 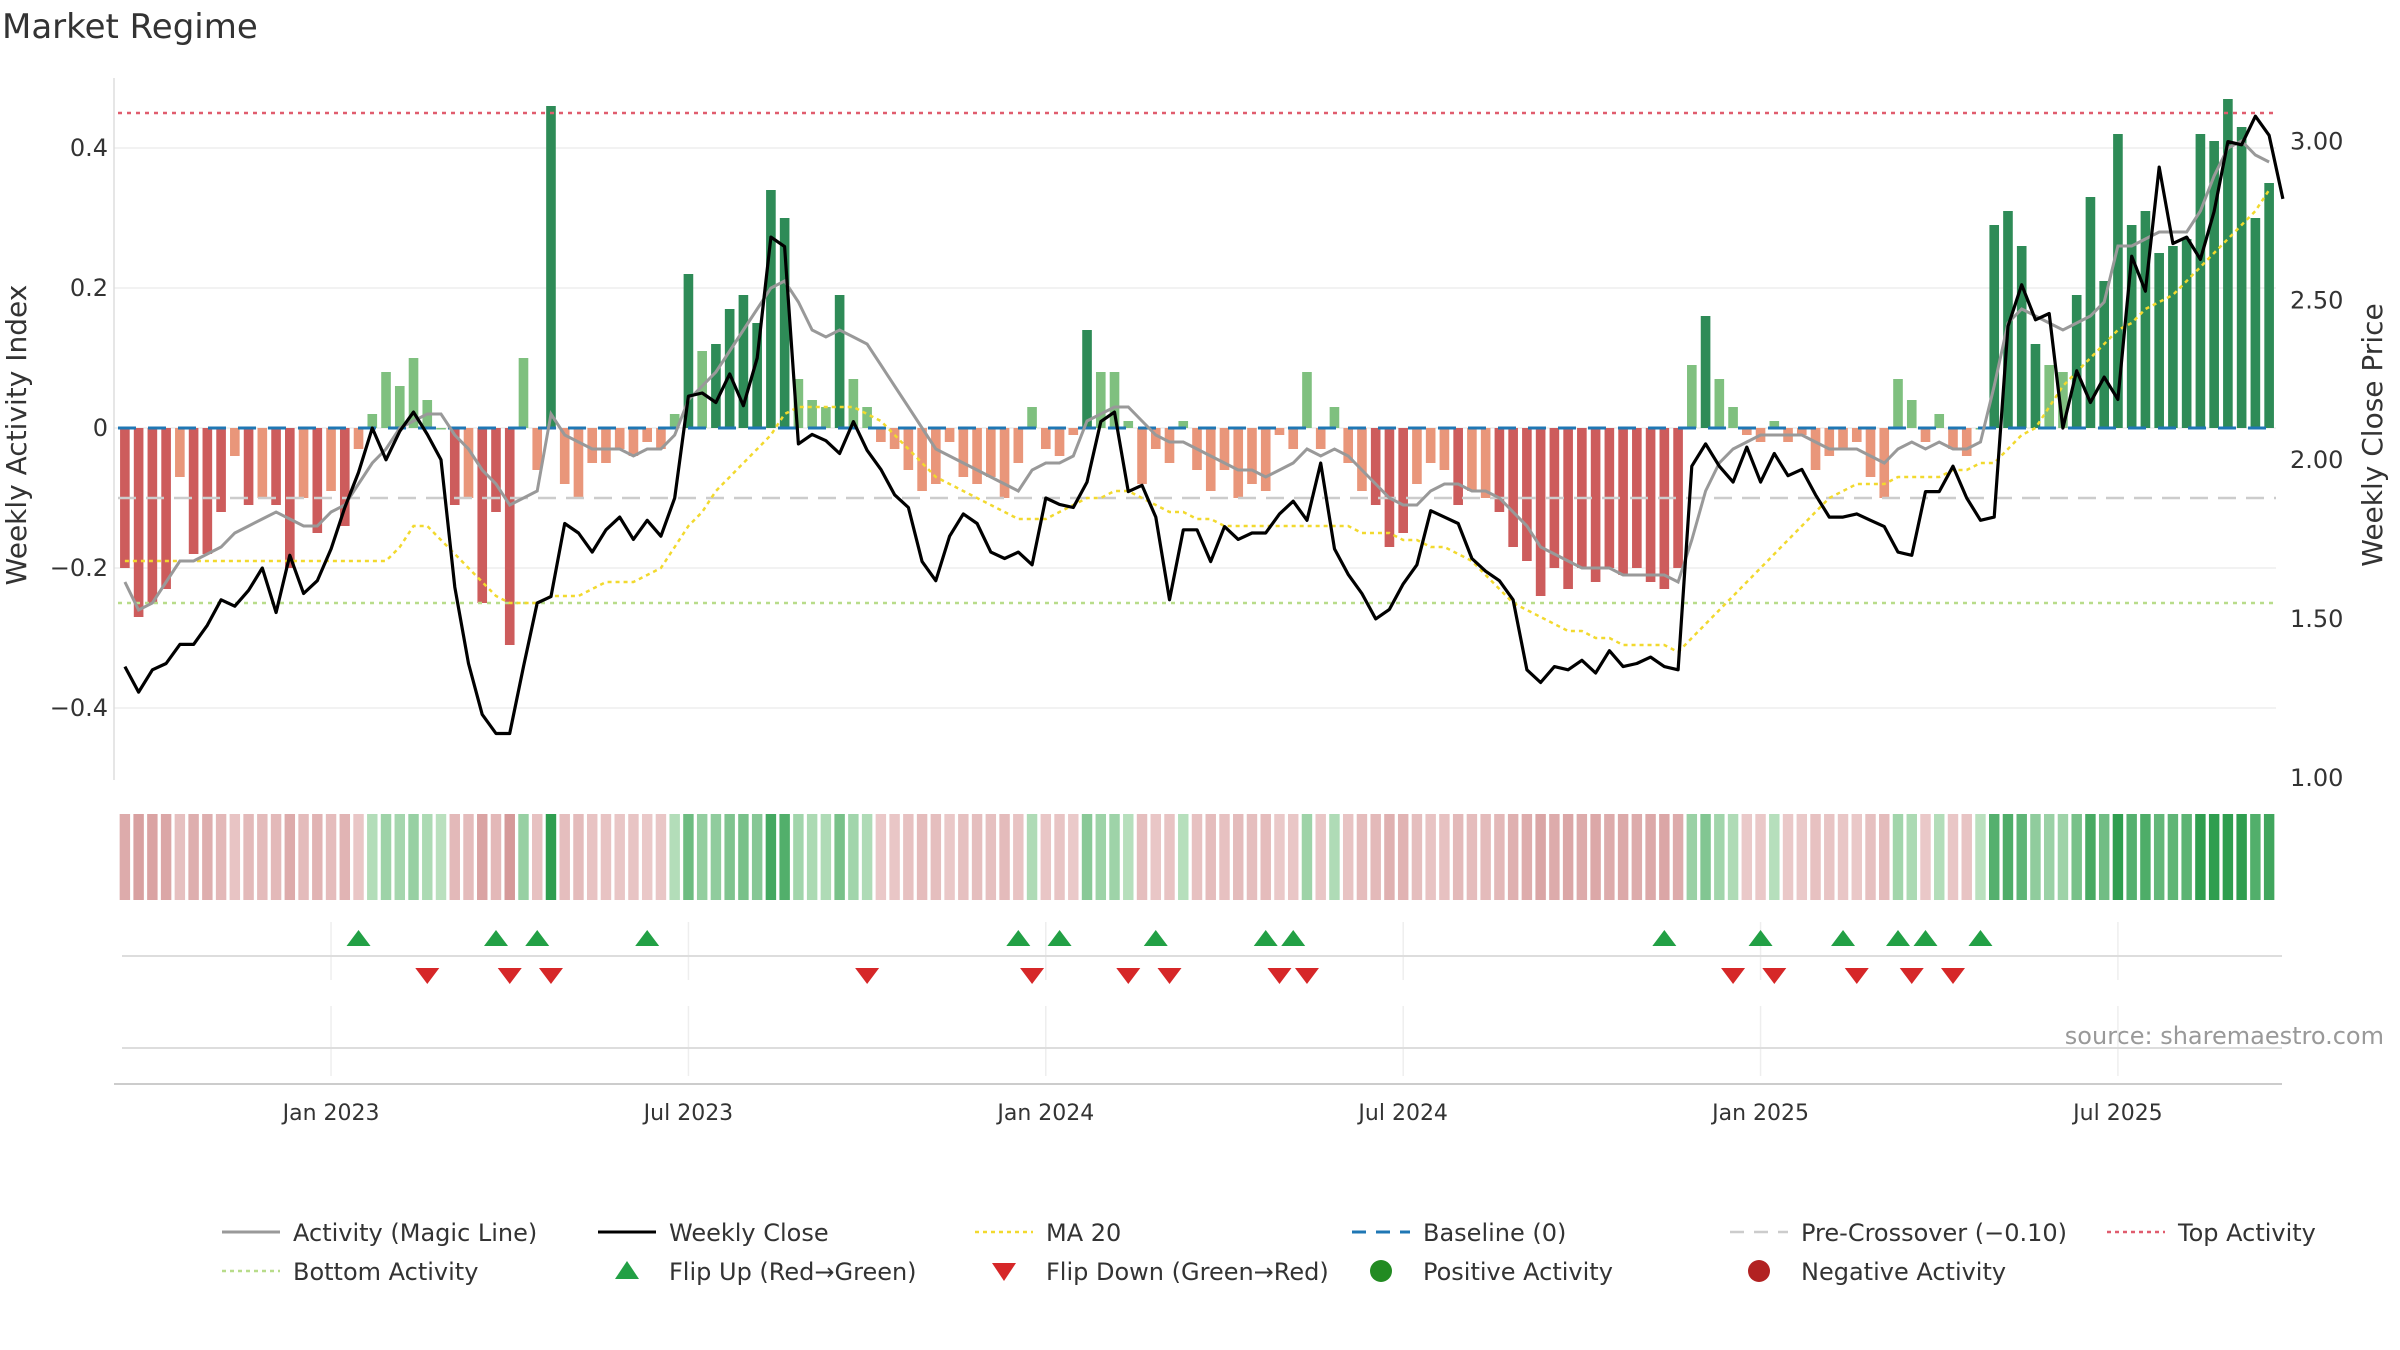 I want to click on left-tick-label: 0, so click(x=100, y=428).